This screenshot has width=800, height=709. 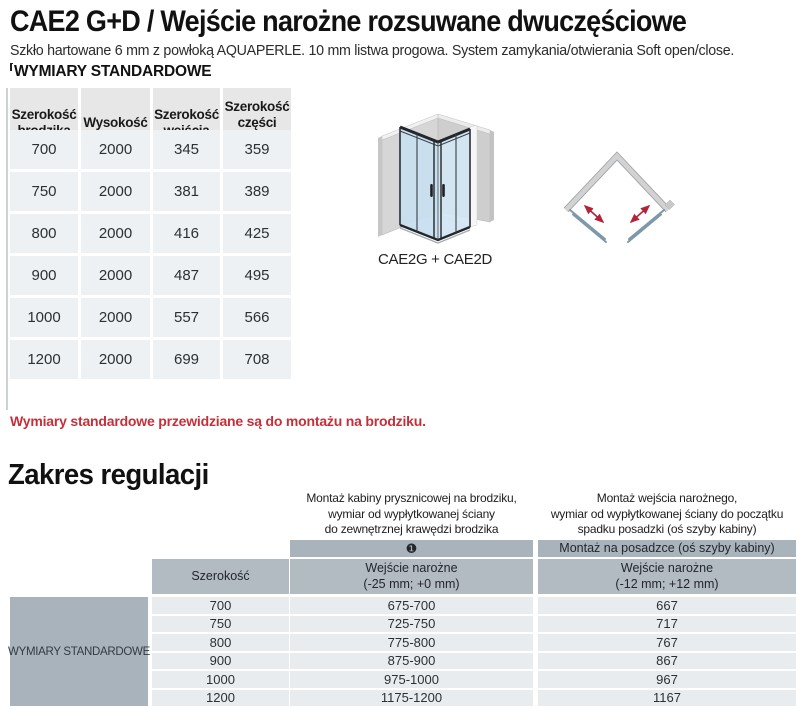 What do you see at coordinates (667, 679) in the screenshot?
I see `table-cell: 967` at bounding box center [667, 679].